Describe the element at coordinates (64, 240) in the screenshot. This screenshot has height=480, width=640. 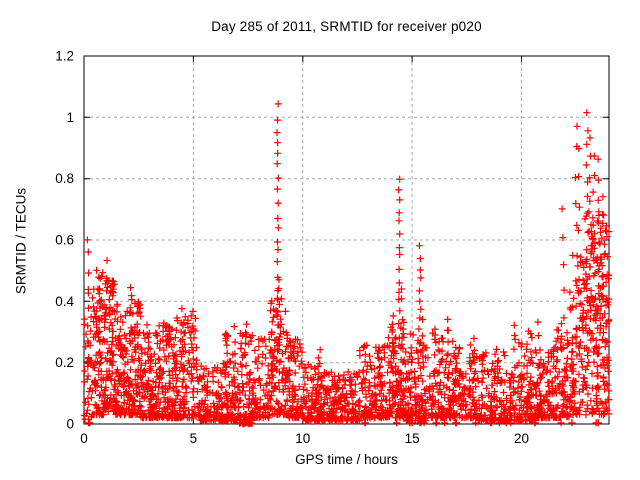
I see `y-tick-label: 0.6` at that location.